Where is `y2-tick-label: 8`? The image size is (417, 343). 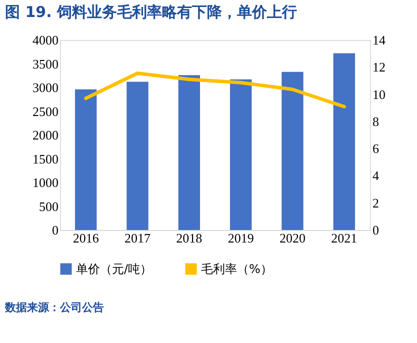 y2-tick-label: 8 is located at coordinates (375, 121).